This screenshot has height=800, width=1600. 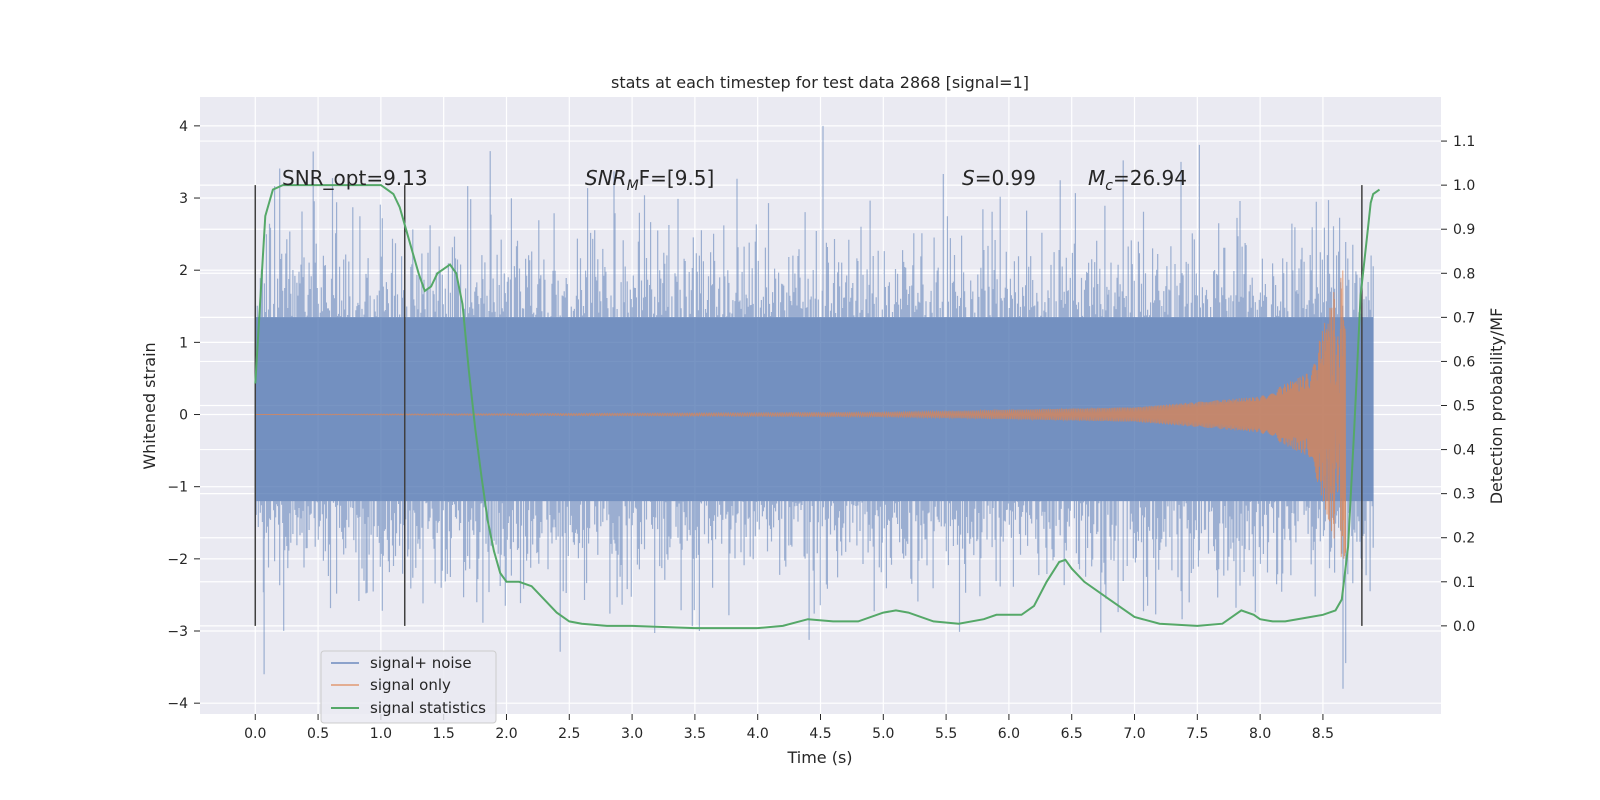 What do you see at coordinates (1464, 495) in the screenshot?
I see `y2-tick-label: 0.3` at bounding box center [1464, 495].